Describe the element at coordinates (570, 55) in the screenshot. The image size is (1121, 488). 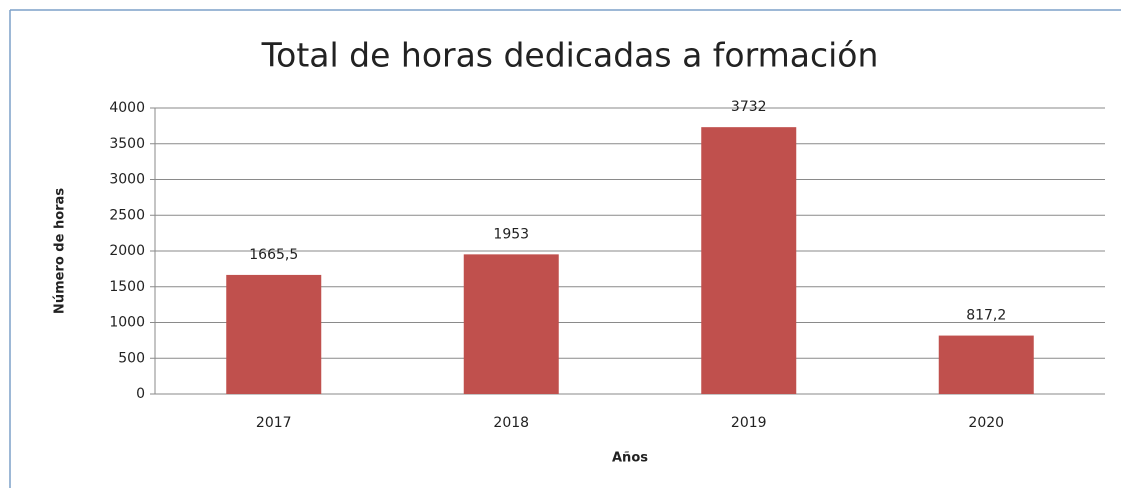
I see `chart-title: Total de horas dedicadas a formación` at that location.